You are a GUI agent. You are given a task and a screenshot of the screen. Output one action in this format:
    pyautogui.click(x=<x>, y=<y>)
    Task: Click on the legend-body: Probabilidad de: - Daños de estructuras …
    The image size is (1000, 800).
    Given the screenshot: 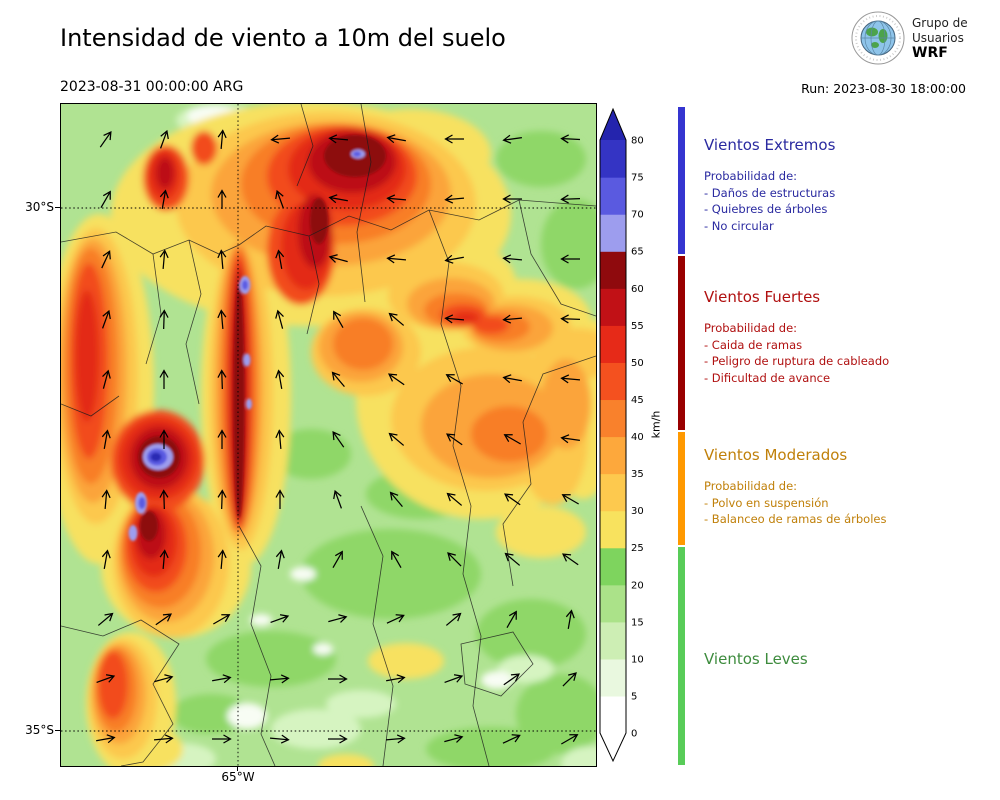 What is the action you would take?
    pyautogui.click(x=849, y=201)
    